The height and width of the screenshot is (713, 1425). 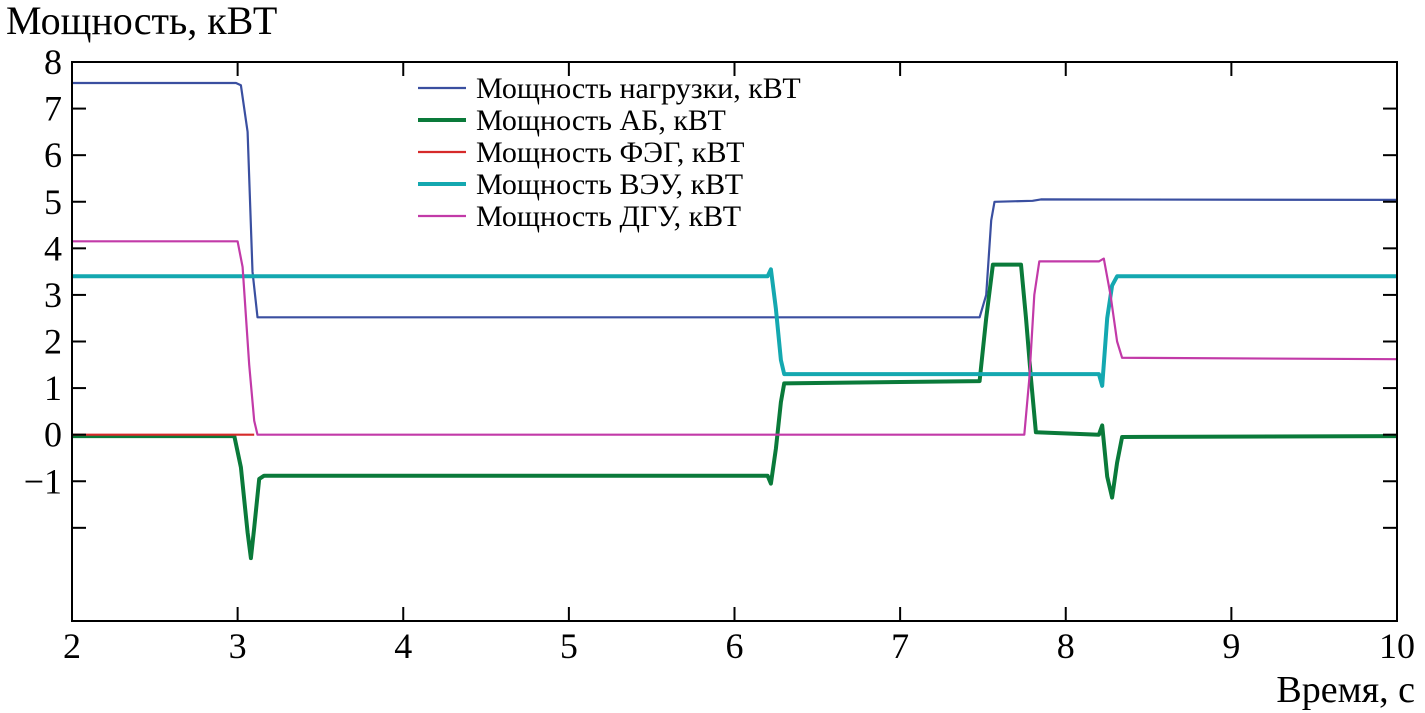 What do you see at coordinates (53, 435) in the screenshot?
I see `y-tick-label-2: 0` at bounding box center [53, 435].